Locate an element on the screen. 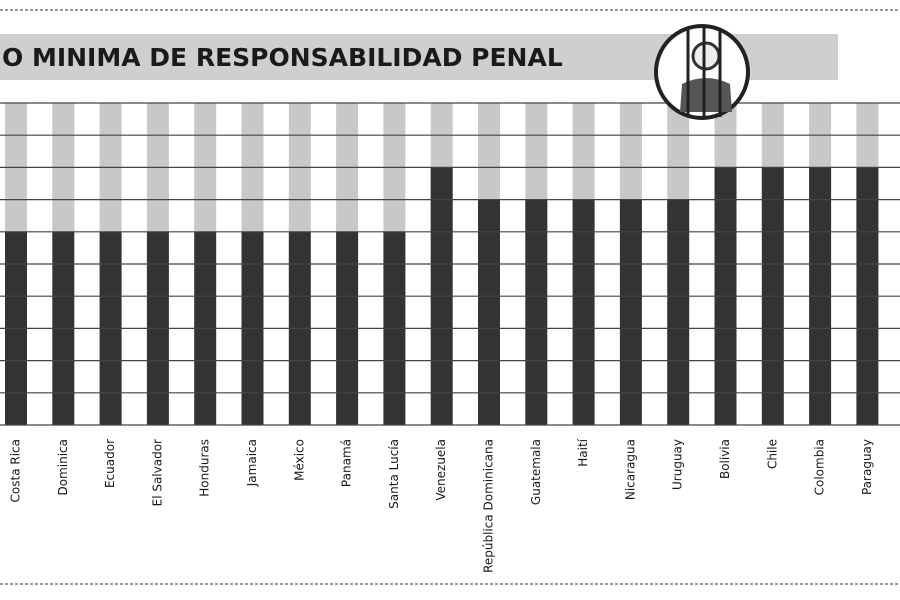  x-tick-label: Paraguay is located at coordinates (867, 467).